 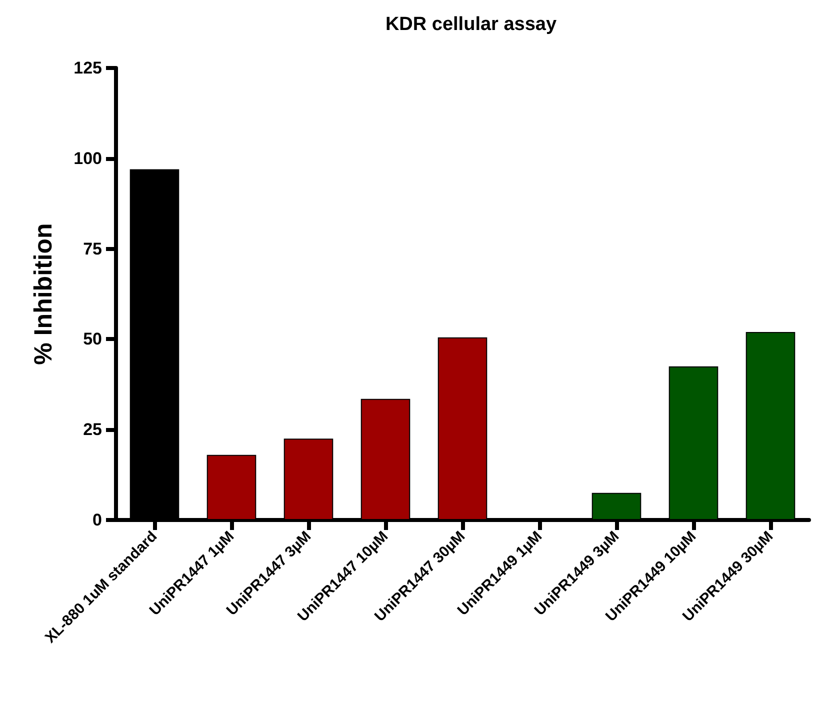 What do you see at coordinates (471, 24) in the screenshot?
I see `chart-title: KDR cellular assay` at bounding box center [471, 24].